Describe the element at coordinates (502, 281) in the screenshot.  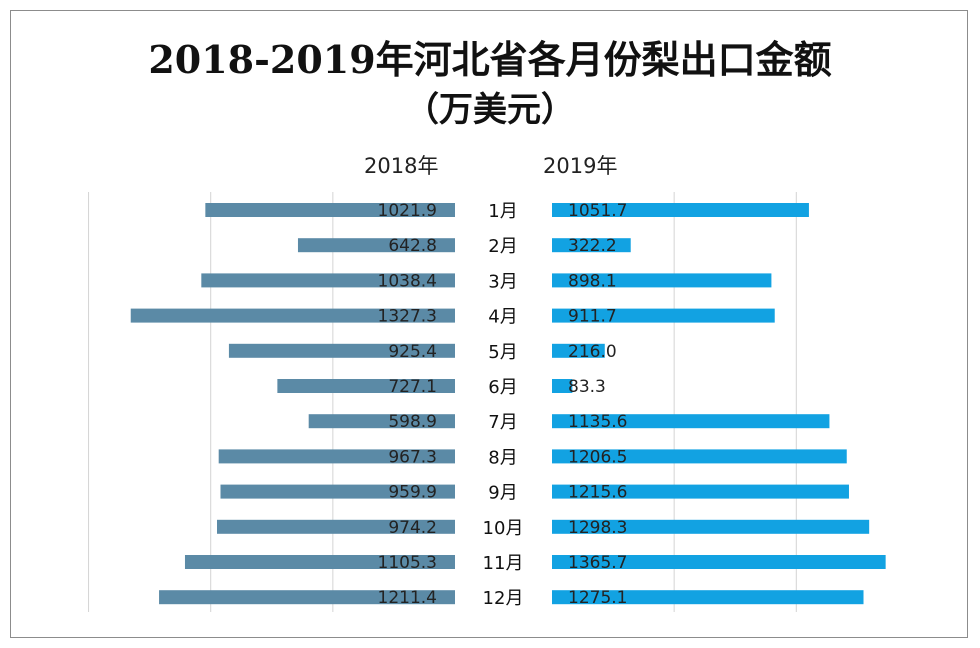
I see `category-label-3: 3月` at that location.